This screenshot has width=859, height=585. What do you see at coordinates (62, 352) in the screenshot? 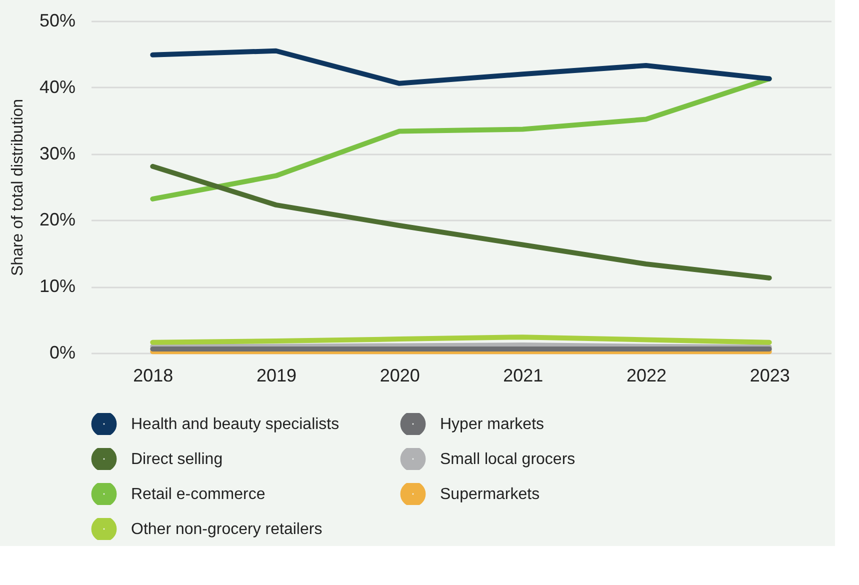
I see `y-tick-label: 0%` at bounding box center [62, 352].